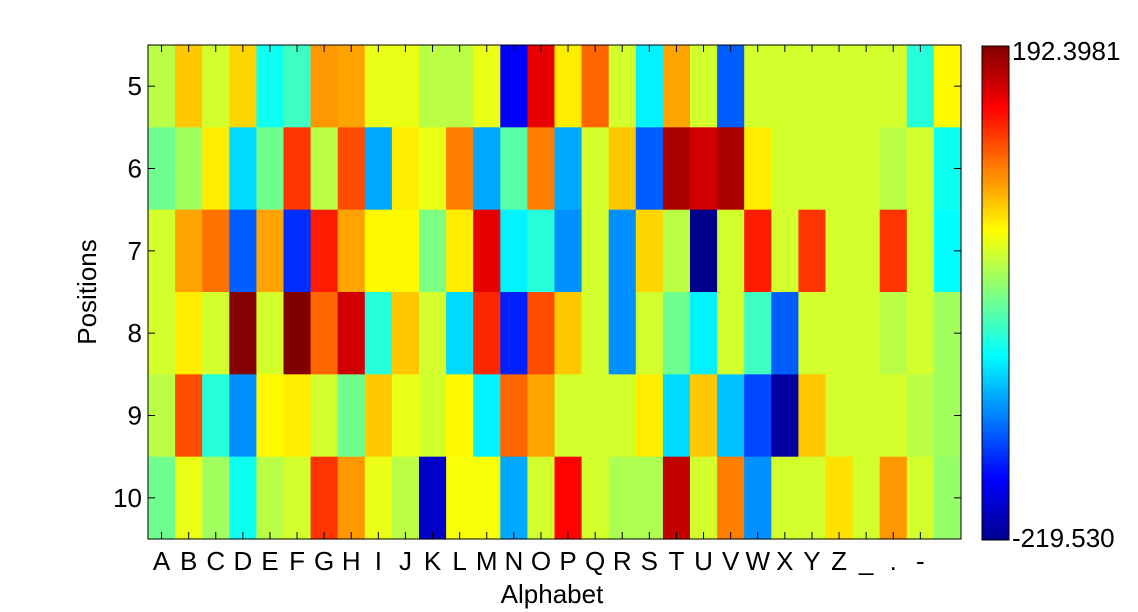 This screenshot has width=1138, height=612. Describe the element at coordinates (893, 561) in the screenshot. I see `x-tick-label: .` at that location.